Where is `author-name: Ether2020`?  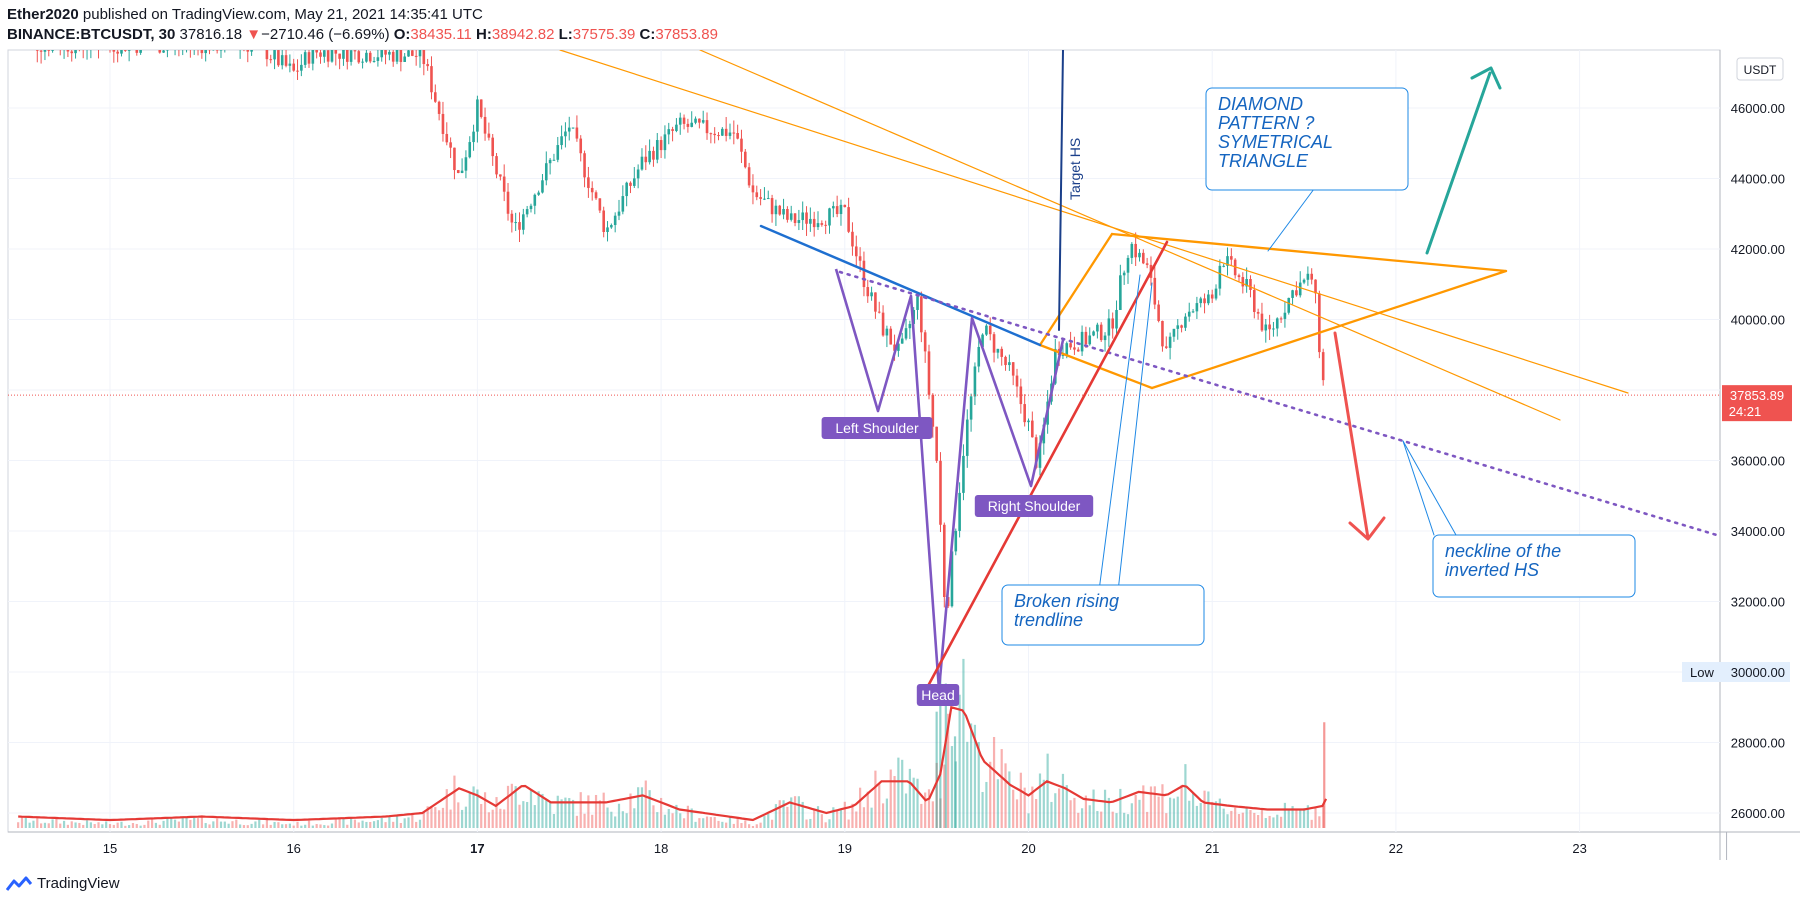
author-name: Ether2020 is located at coordinates (43, 14).